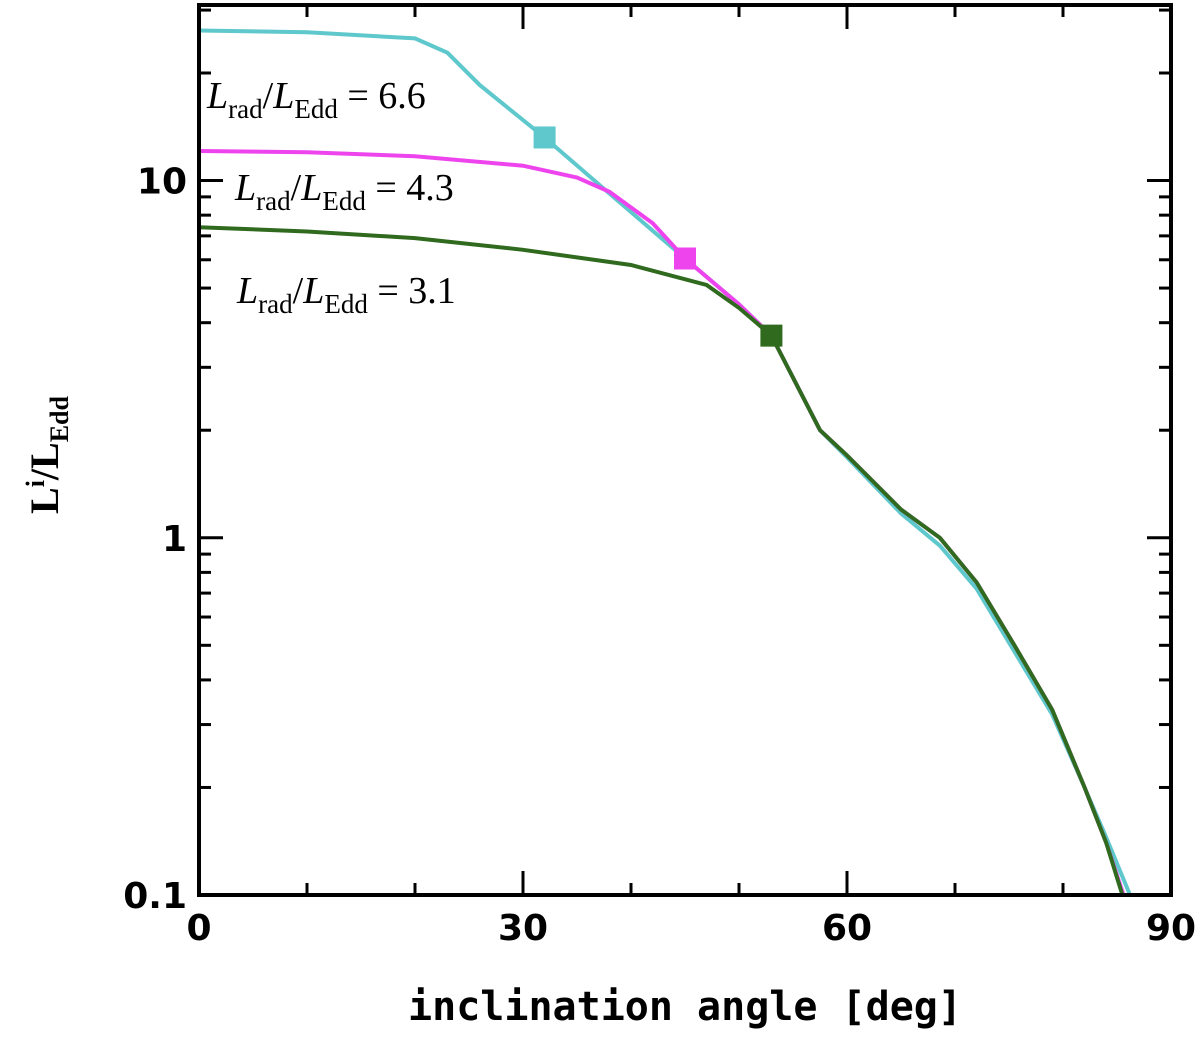 This screenshot has width=1200, height=1046. Describe the element at coordinates (847, 928) in the screenshot. I see `x-tick-label: 60` at that location.